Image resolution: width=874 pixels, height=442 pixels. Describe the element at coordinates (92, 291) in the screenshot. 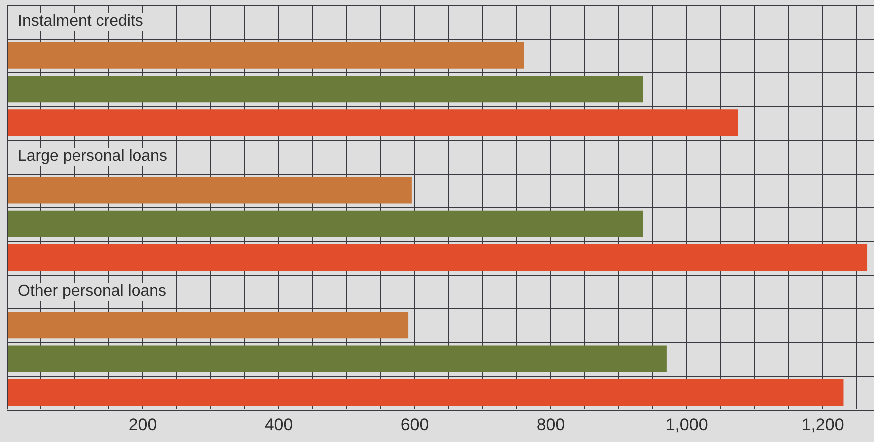

I see `y-tick-label: Other personal loans` at that location.